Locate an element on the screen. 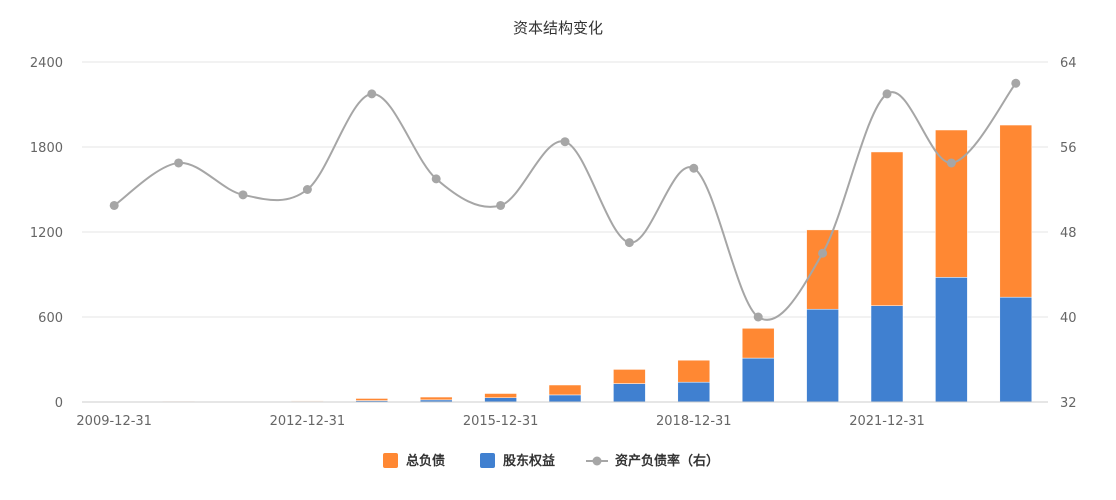  legend-label-shareholder-equity: 股东权益 is located at coordinates (529, 461).